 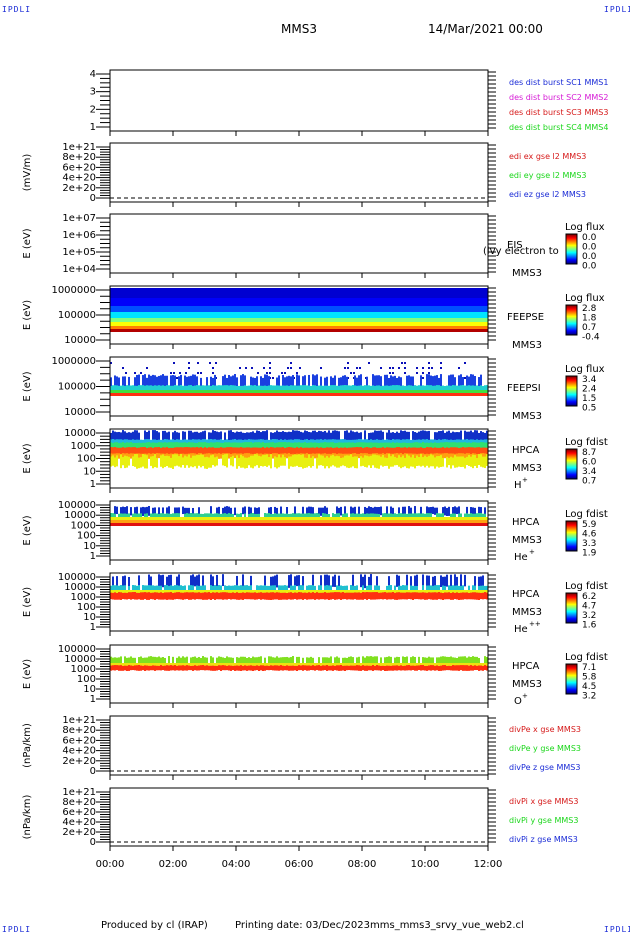 I want to click on instrument-label: FEEPSE, so click(x=525, y=317).